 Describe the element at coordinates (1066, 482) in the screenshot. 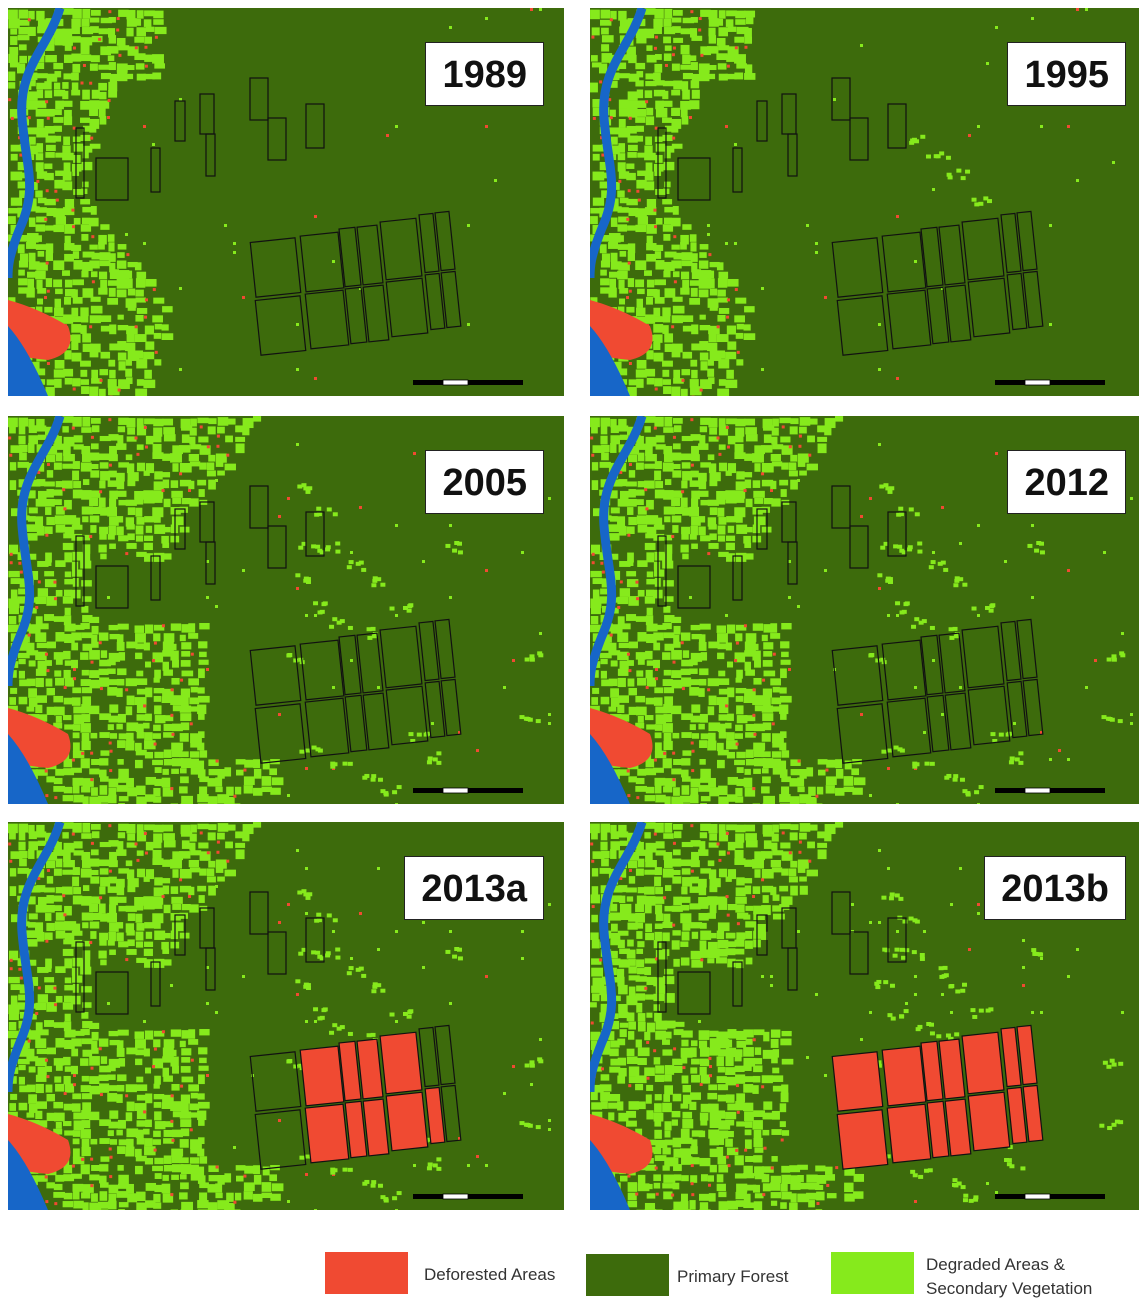

I see `year-label: 2012` at that location.